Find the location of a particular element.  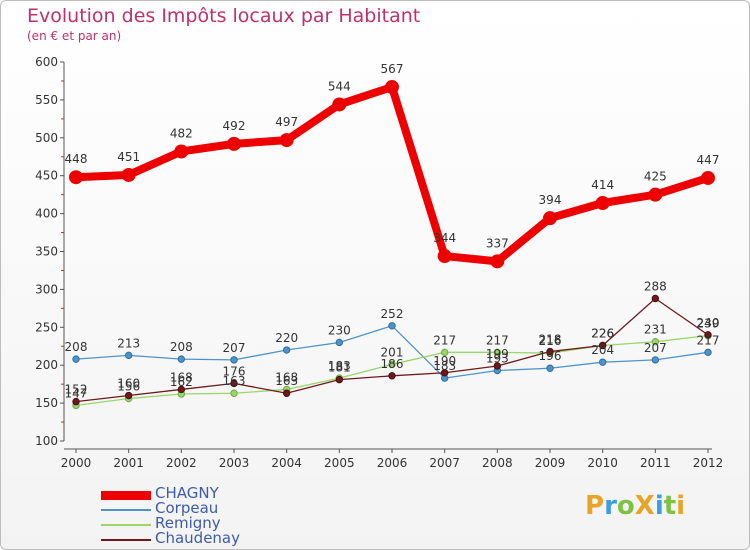

data-label-remigny: 183 is located at coordinates (339, 366).